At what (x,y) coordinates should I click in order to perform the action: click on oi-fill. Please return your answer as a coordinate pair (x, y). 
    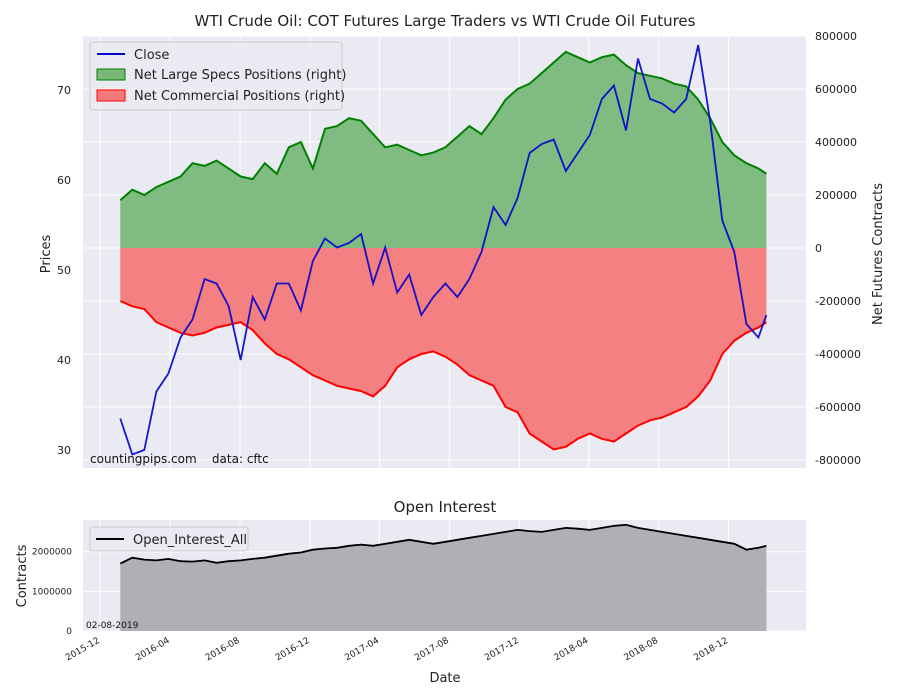
    Looking at the image, I should click on (443, 577).